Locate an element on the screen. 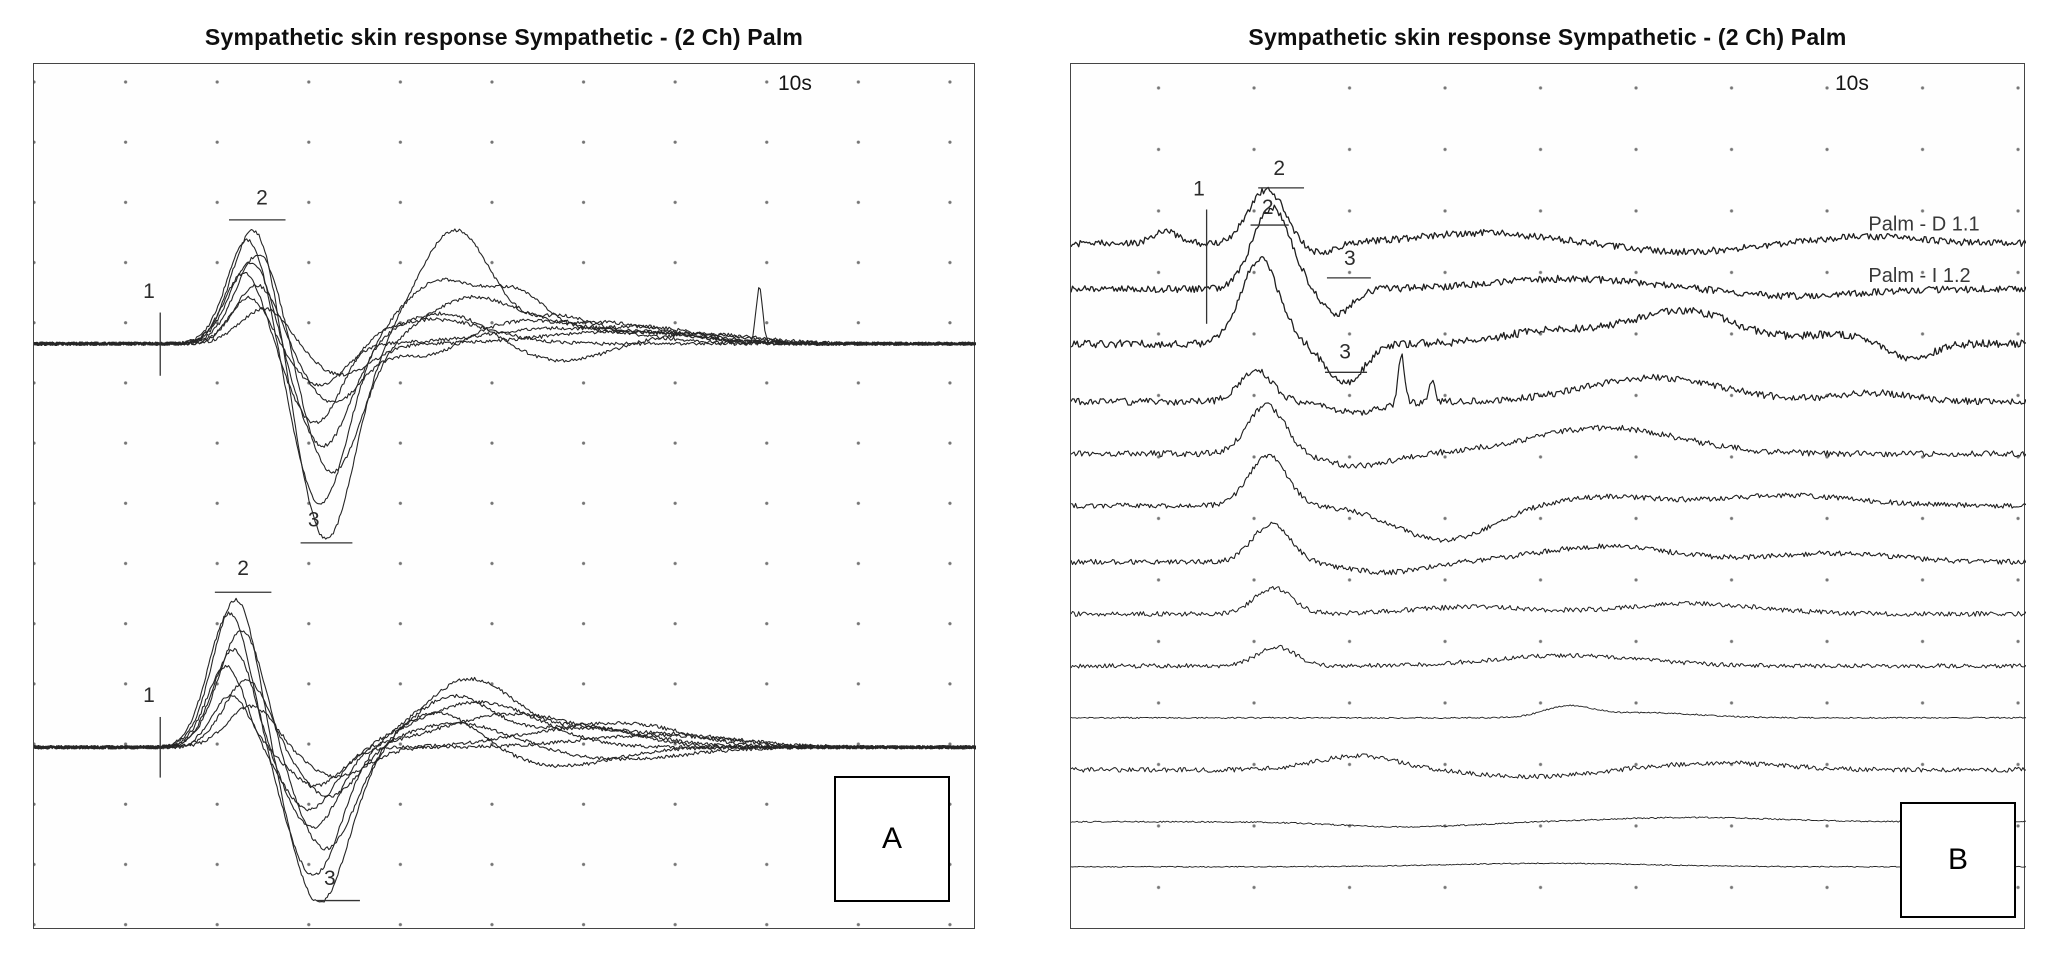 This screenshot has height=970, width=2051. channel-label: Palm - D 1.1 is located at coordinates (1923, 224).